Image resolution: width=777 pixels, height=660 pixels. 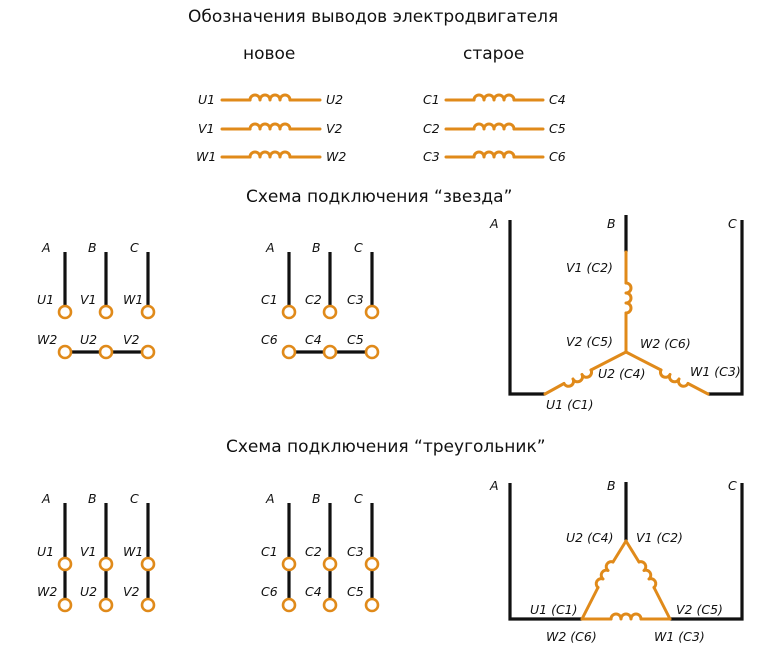 What do you see at coordinates (269, 54) in the screenshot?
I see `new-notation-heading: новое` at bounding box center [269, 54].